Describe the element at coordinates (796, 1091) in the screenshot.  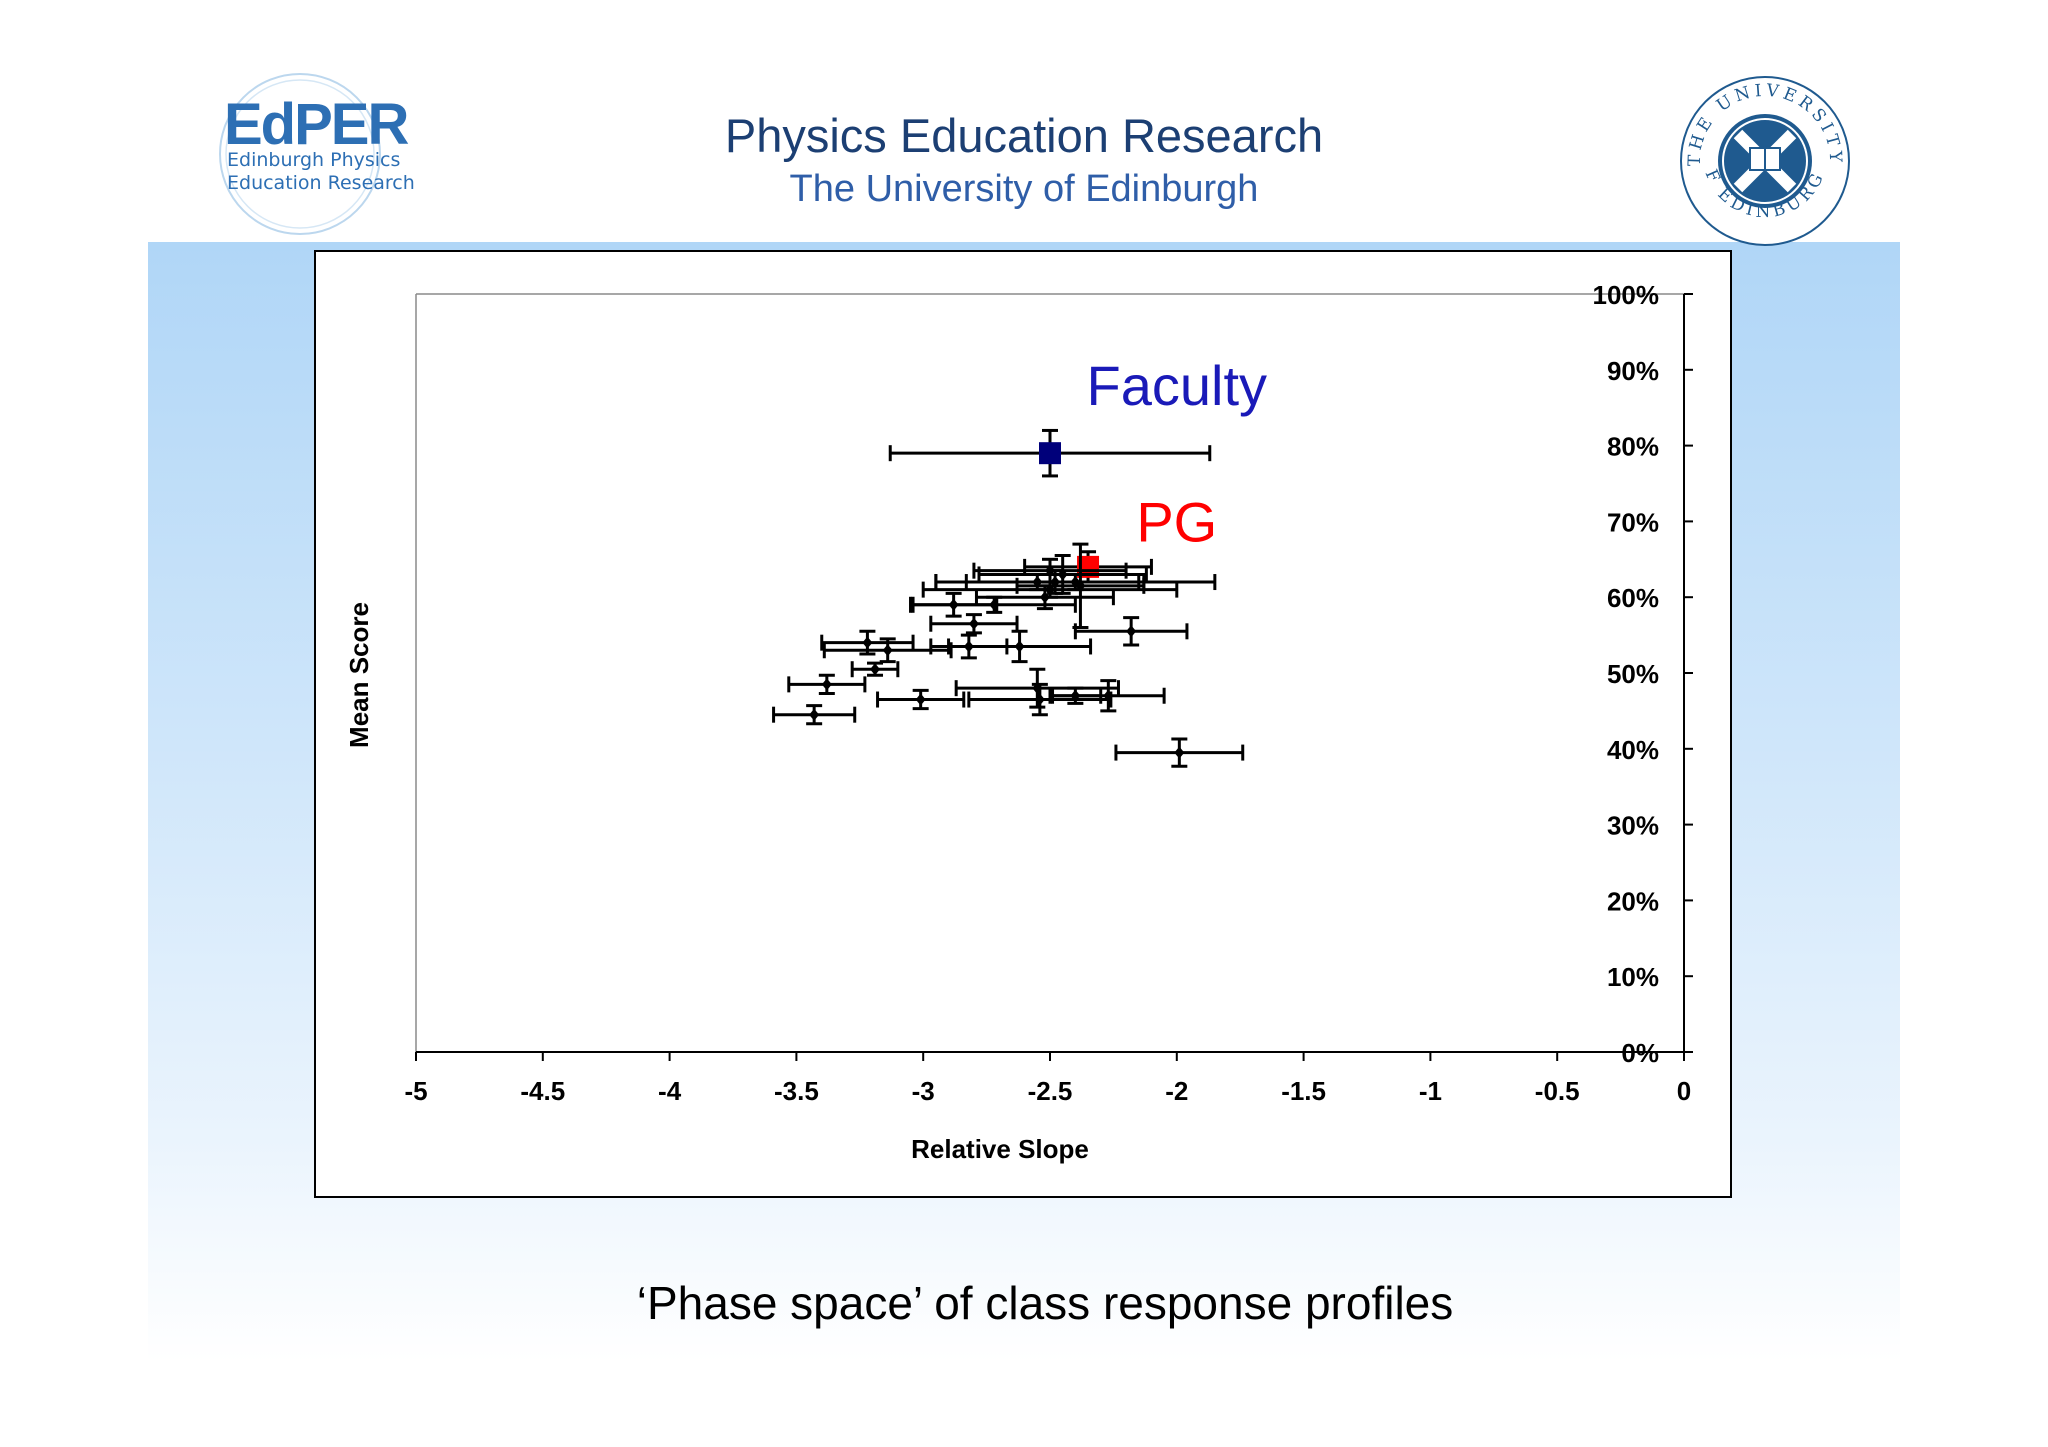
I see `x-tick-label: -3.5` at that location.